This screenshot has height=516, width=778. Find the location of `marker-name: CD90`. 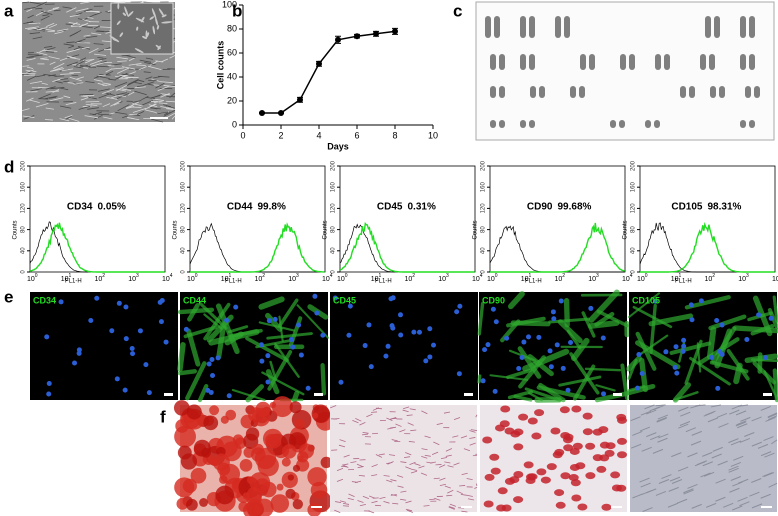

marker-name: CD90 is located at coordinates (540, 207).